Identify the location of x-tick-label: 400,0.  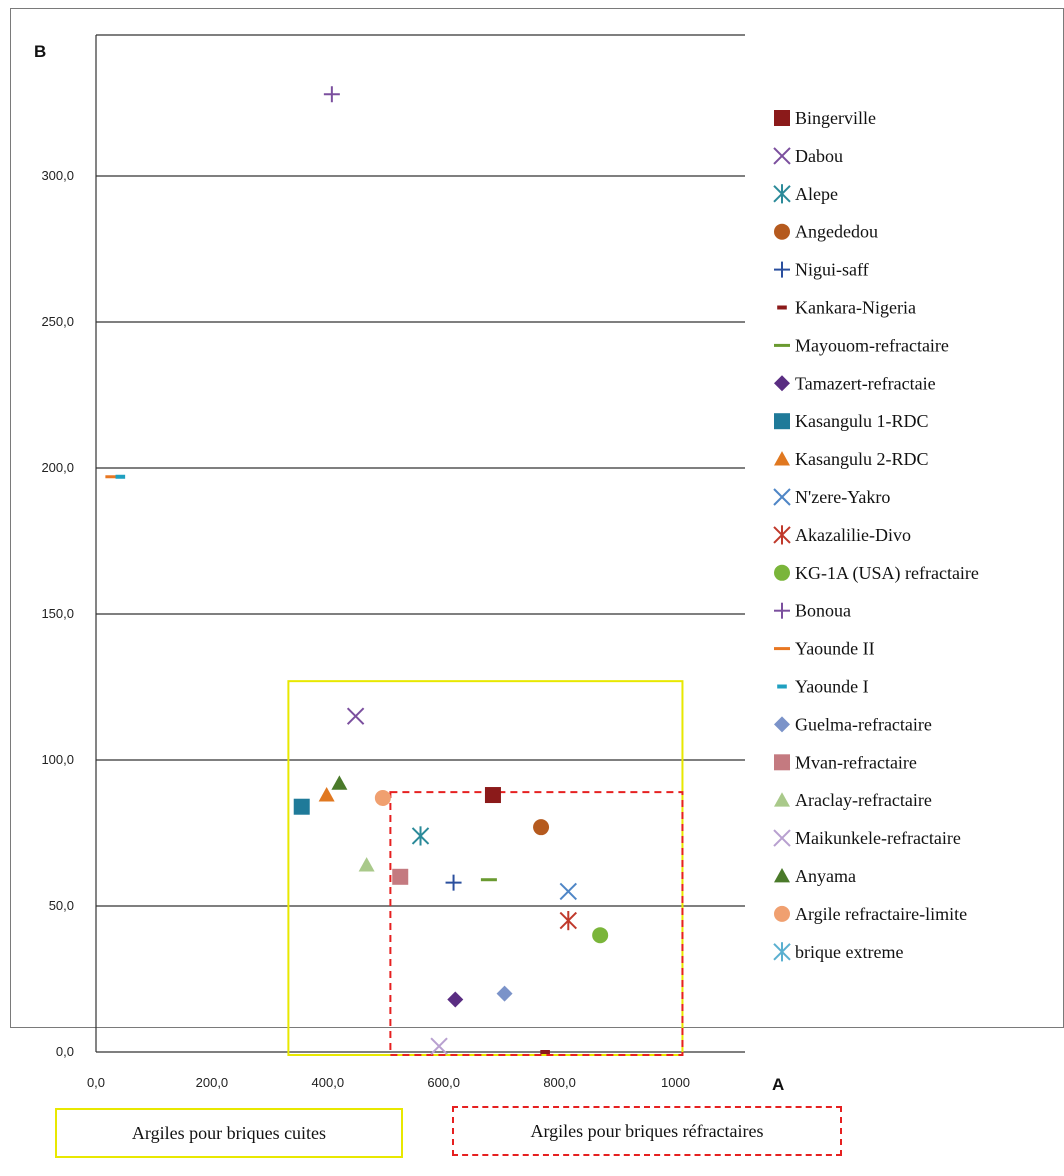
(328, 1082).